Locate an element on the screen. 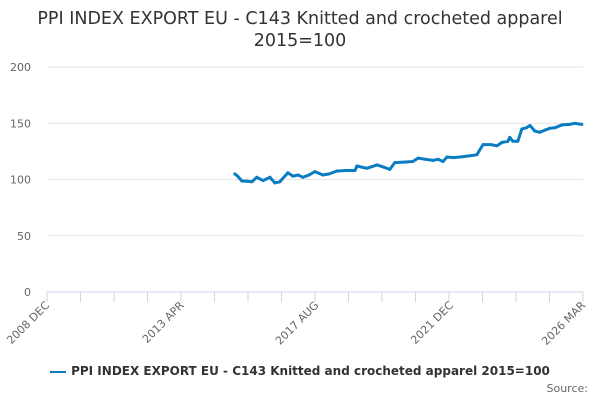 This screenshot has height=400, width=600. x-tick-label: 2008 DEC is located at coordinates (28, 323).